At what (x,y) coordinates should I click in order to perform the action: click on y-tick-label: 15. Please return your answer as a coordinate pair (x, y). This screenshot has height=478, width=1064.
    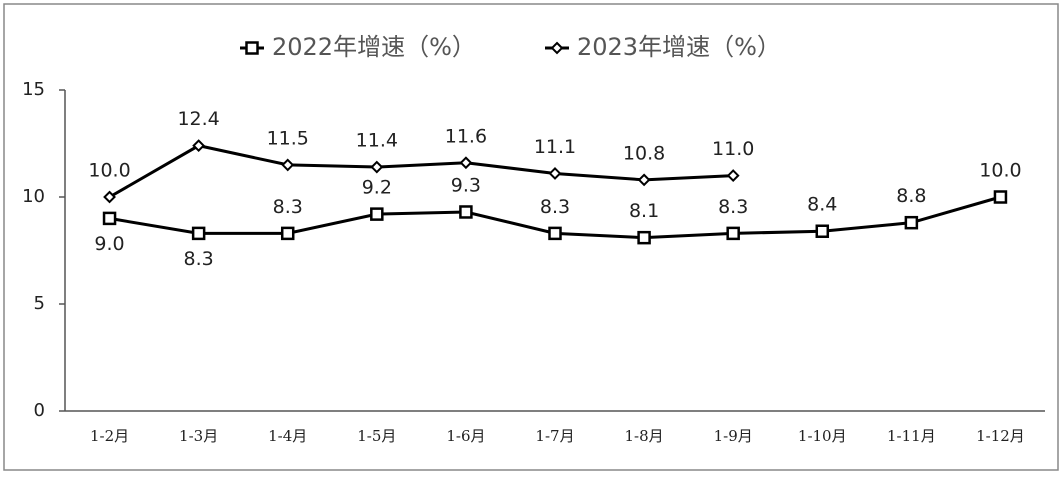
    Looking at the image, I should click on (33, 89).